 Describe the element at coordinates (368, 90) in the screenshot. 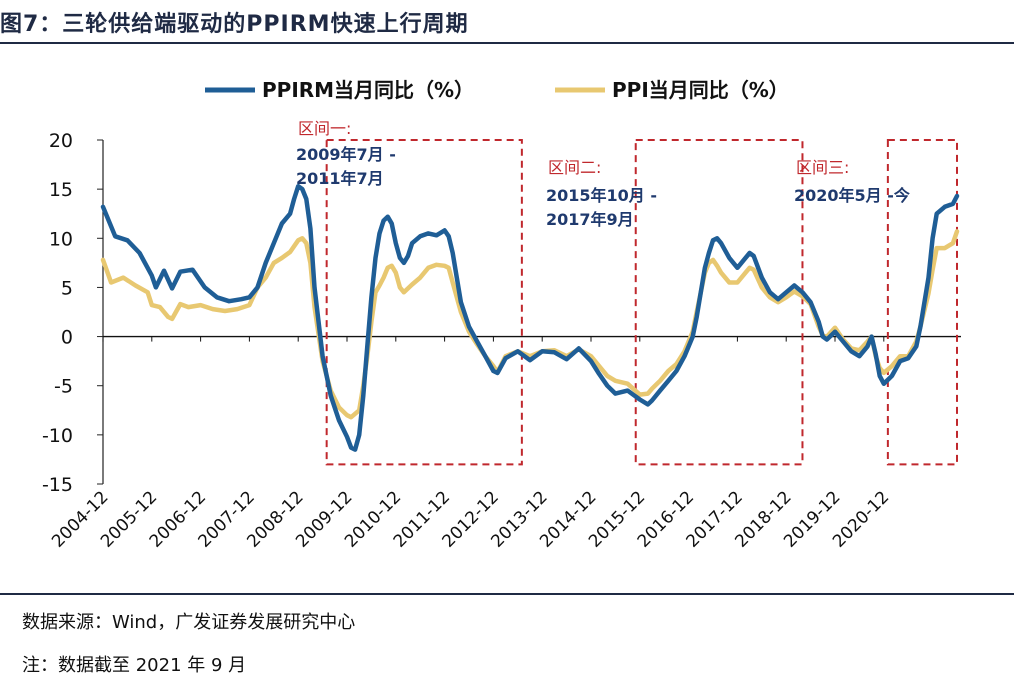

I see `legend-label-1: PPIRM当月同比（%）` at that location.